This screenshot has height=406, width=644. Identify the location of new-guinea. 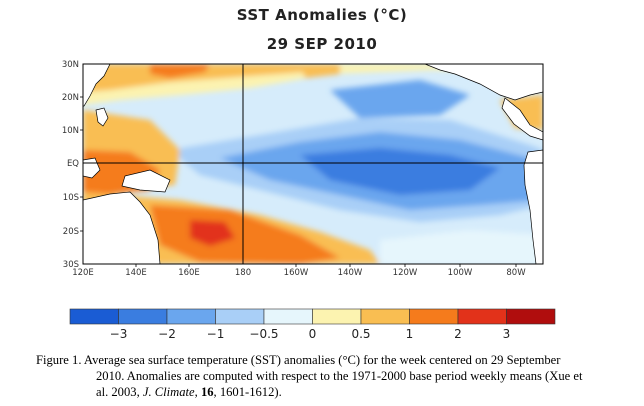
(146, 181).